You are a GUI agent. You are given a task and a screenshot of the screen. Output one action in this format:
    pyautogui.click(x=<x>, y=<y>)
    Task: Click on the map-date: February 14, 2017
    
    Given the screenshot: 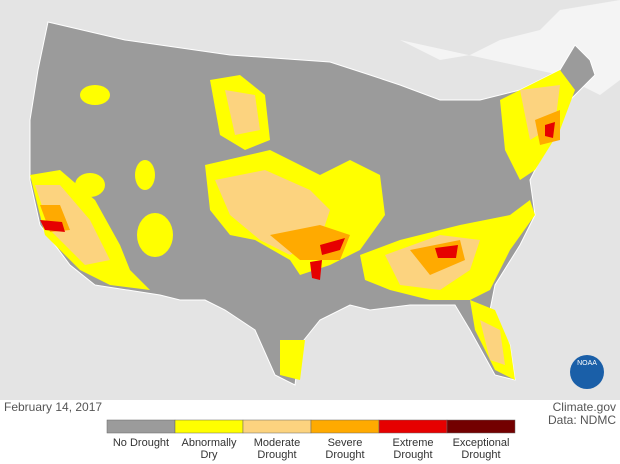 What is the action you would take?
    pyautogui.click(x=53, y=407)
    